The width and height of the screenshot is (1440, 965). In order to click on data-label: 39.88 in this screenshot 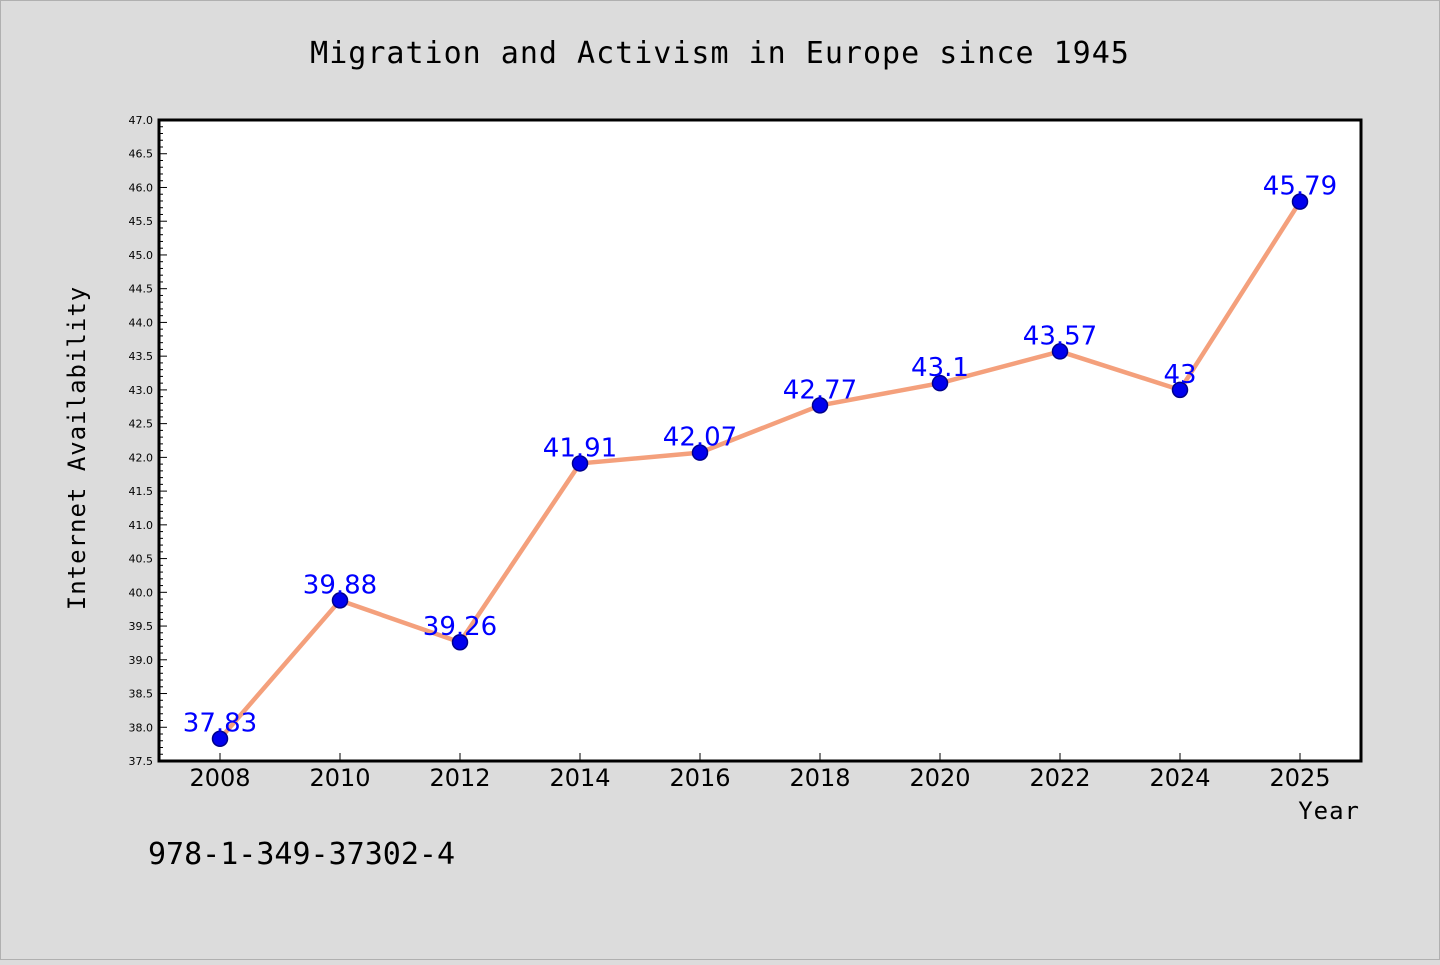, I will do `click(340, 585)`.